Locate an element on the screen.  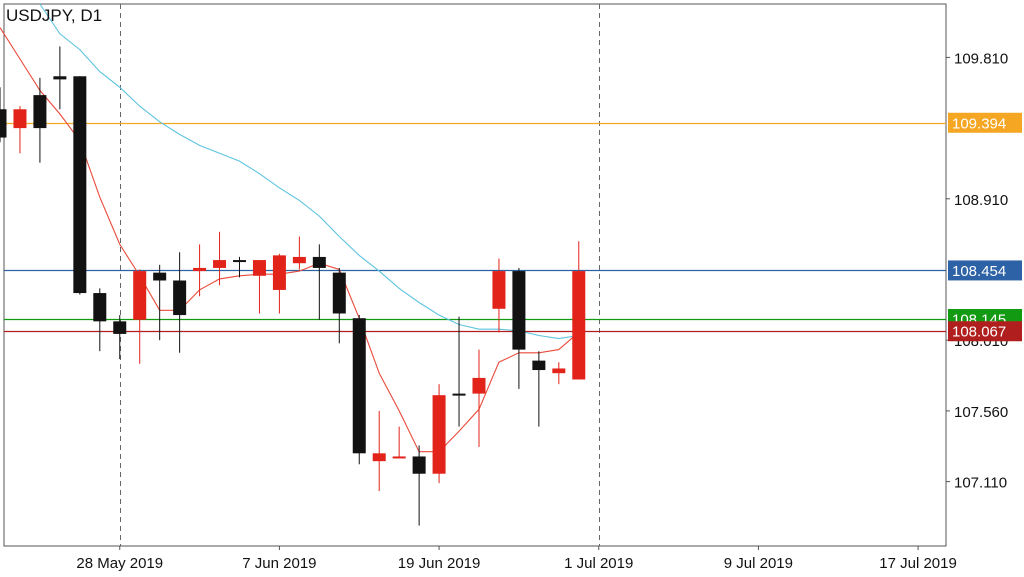
level-label: 108.067 is located at coordinates (979, 332).